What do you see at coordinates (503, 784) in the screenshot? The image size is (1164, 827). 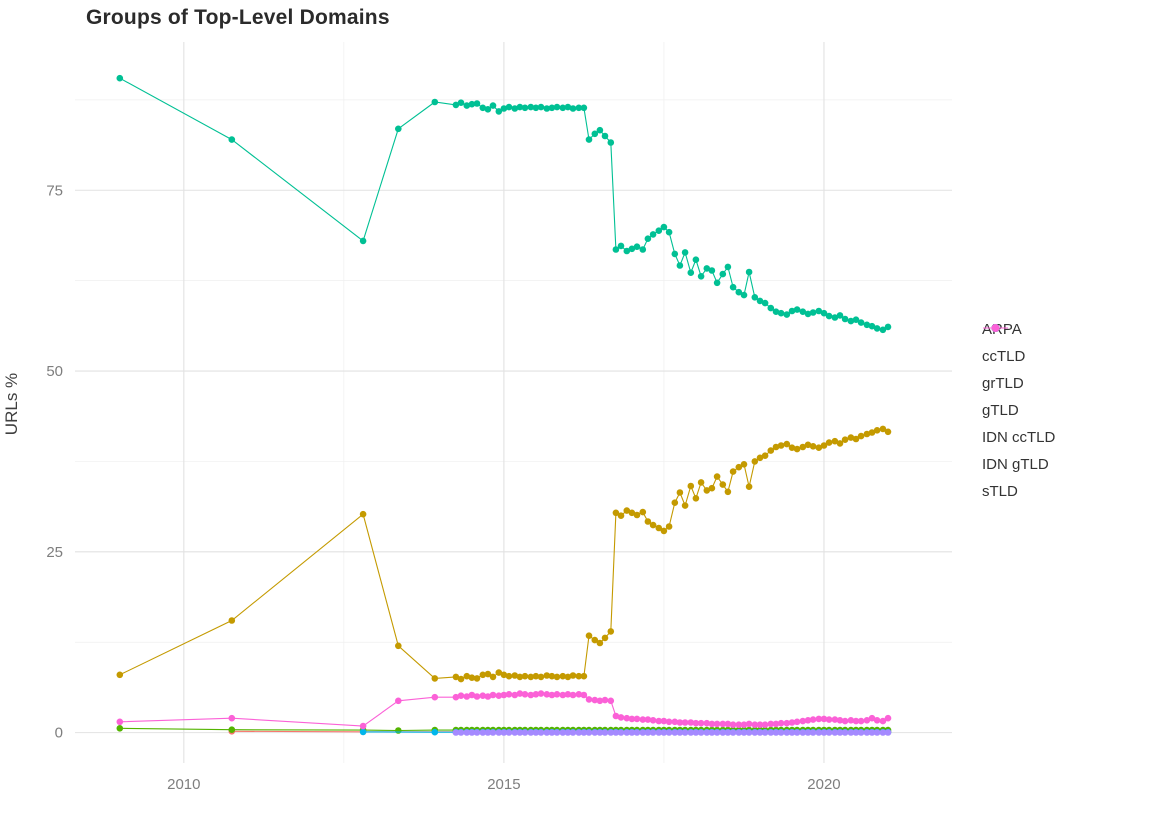 I see `x-tick-label: 2015` at bounding box center [503, 784].